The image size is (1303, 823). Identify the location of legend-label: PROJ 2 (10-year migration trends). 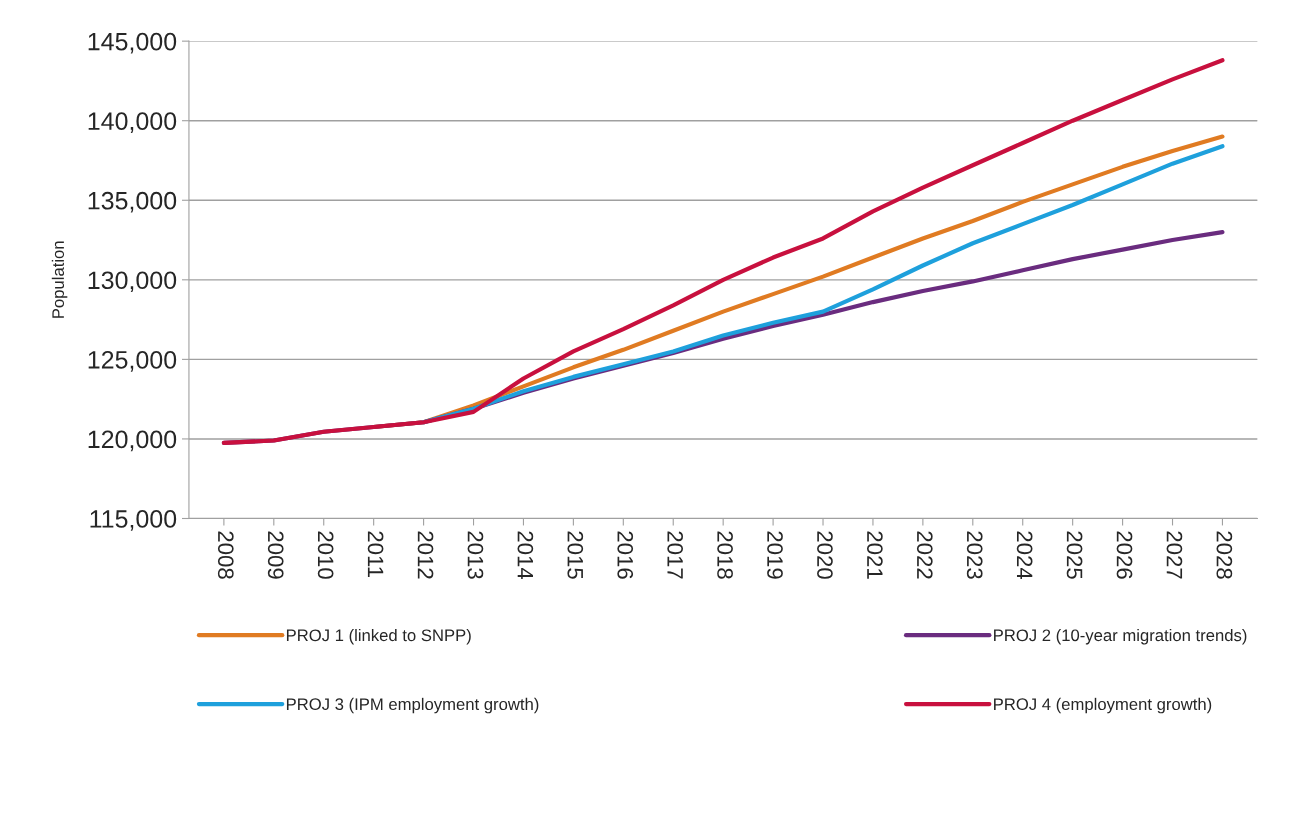
(1120, 636).